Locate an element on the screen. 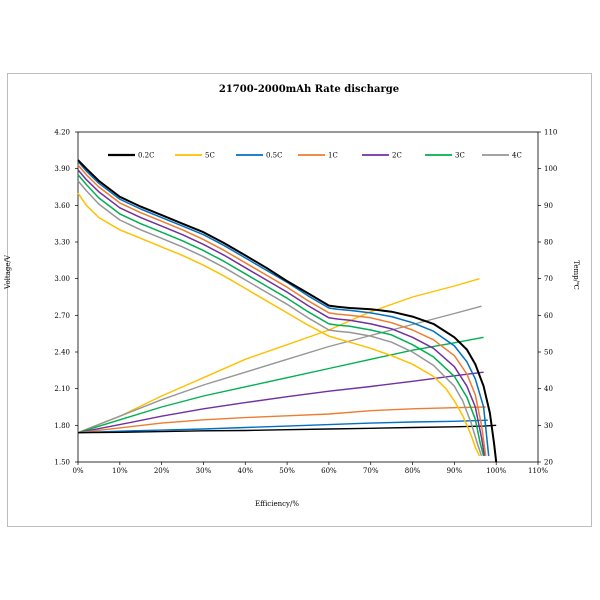 The height and width of the screenshot is (600, 600). y-axis-right-title: Temp/℃ is located at coordinates (576, 275).